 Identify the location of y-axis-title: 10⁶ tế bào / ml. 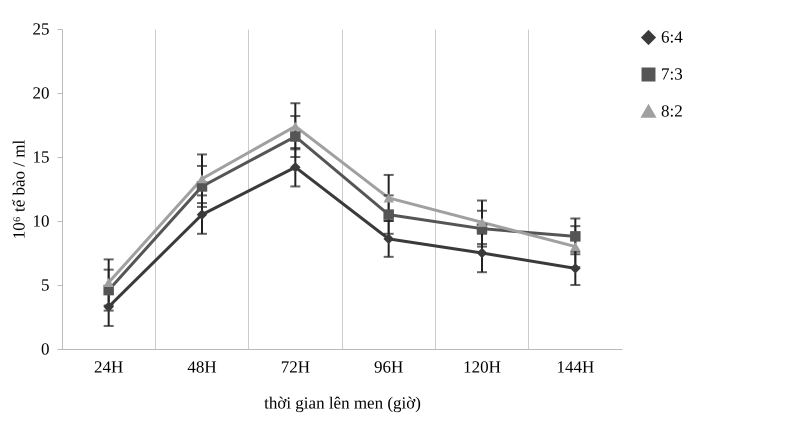
(19, 190).